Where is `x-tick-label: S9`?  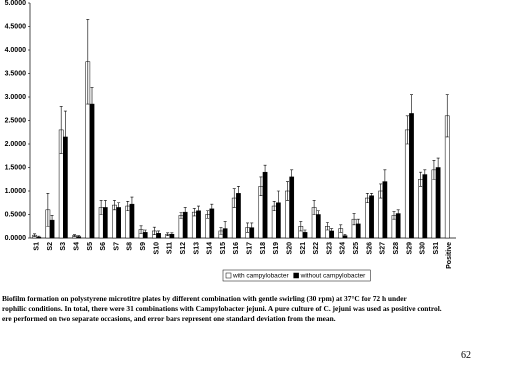 x-tick-label: S9 is located at coordinates (143, 246).